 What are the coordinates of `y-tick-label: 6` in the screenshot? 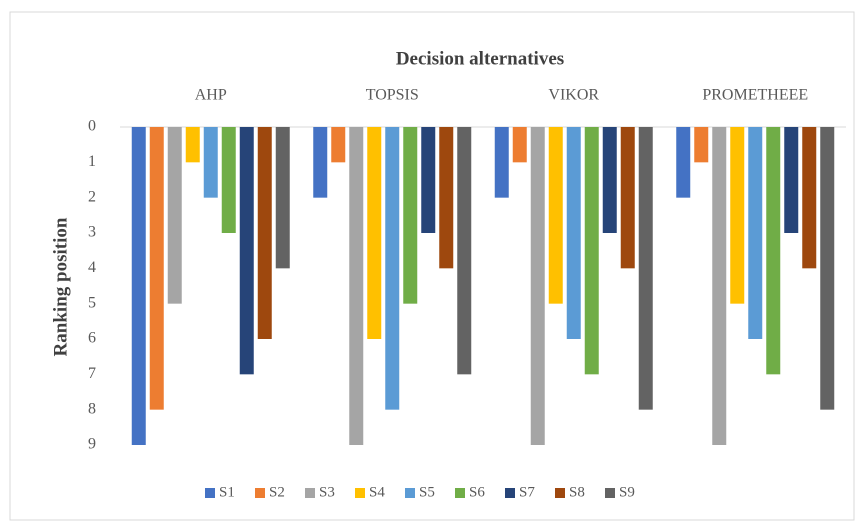 It's located at (92, 338).